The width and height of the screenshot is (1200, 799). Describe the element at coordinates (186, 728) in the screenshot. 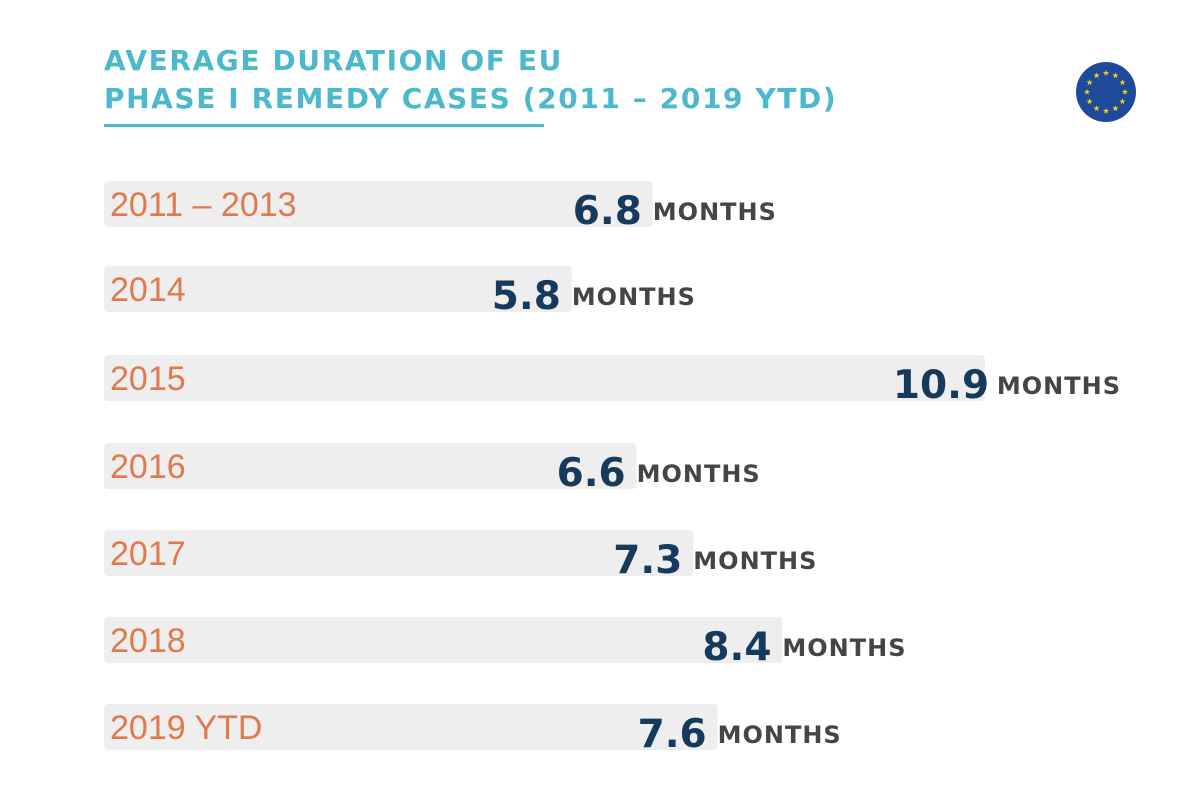

I see `category-label: 2019 YTD` at that location.